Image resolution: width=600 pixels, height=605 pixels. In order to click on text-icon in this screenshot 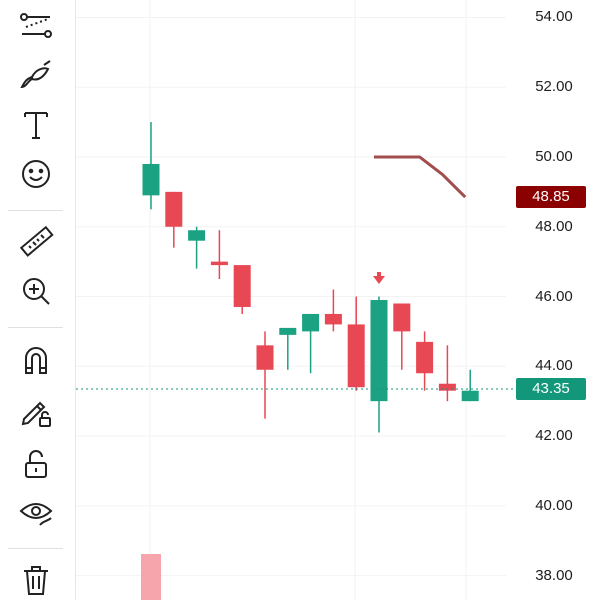, I will do `click(36, 127)`.